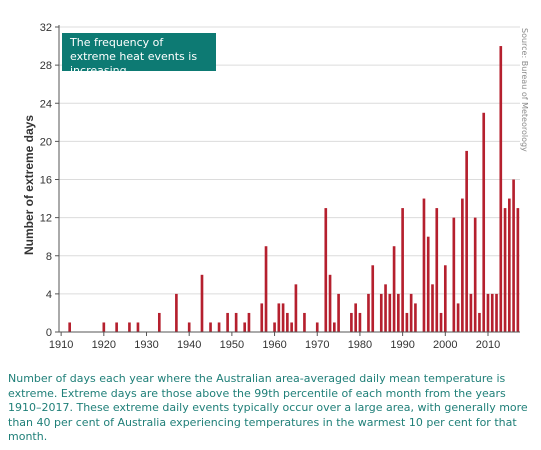 The width and height of the screenshot is (541, 450). Describe the element at coordinates (338, 313) in the screenshot. I see `bar-1975` at that location.